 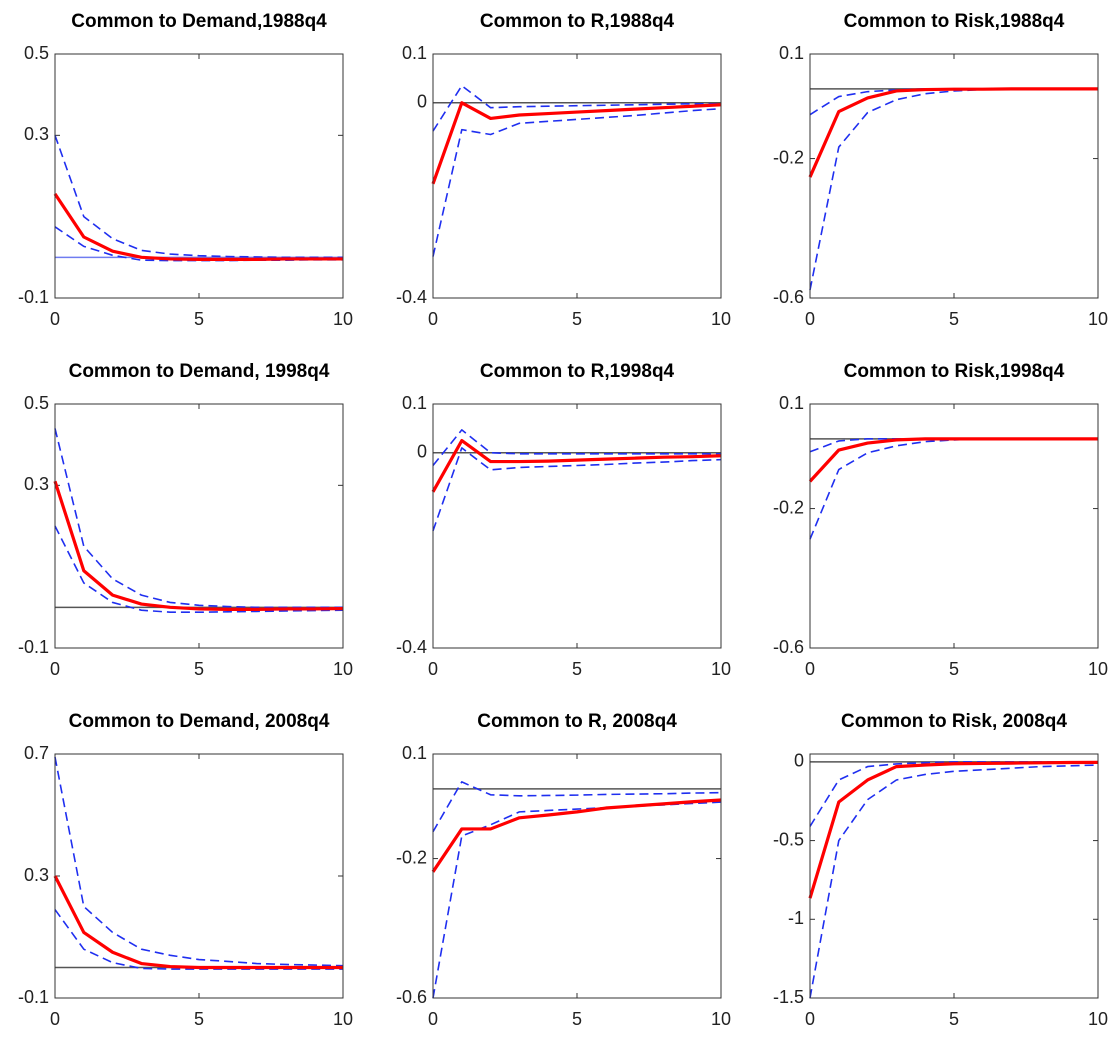 What do you see at coordinates (788, 997) in the screenshot?
I see `y-tick-label: -1.5` at bounding box center [788, 997].